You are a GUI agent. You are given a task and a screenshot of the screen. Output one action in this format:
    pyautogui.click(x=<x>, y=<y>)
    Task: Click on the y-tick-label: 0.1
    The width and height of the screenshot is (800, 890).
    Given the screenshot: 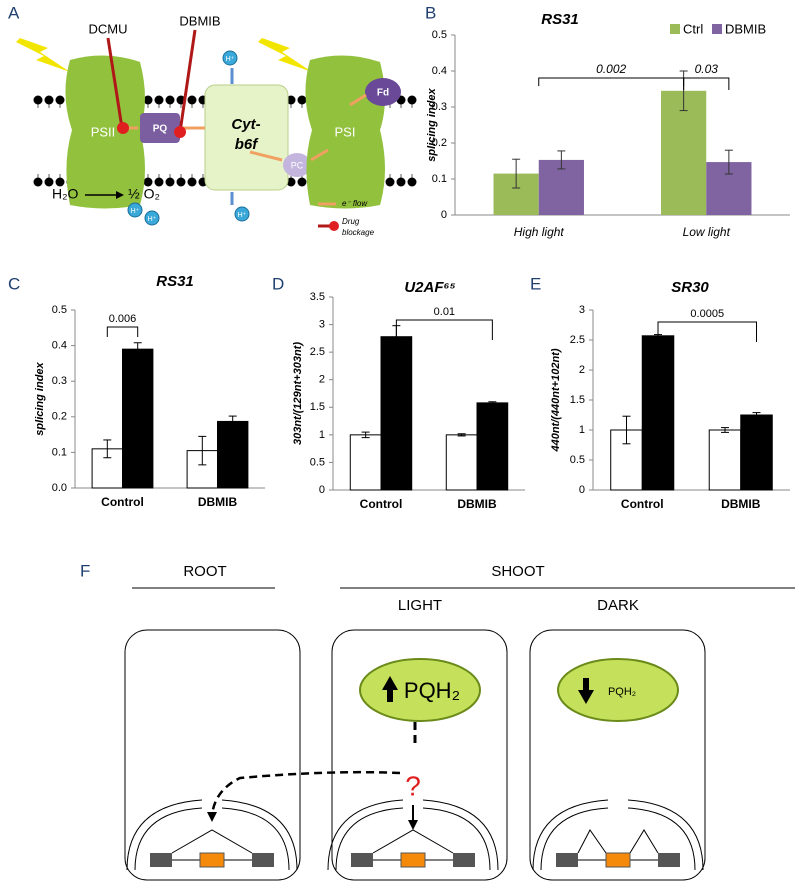 What is the action you would take?
    pyautogui.click(x=439, y=179)
    